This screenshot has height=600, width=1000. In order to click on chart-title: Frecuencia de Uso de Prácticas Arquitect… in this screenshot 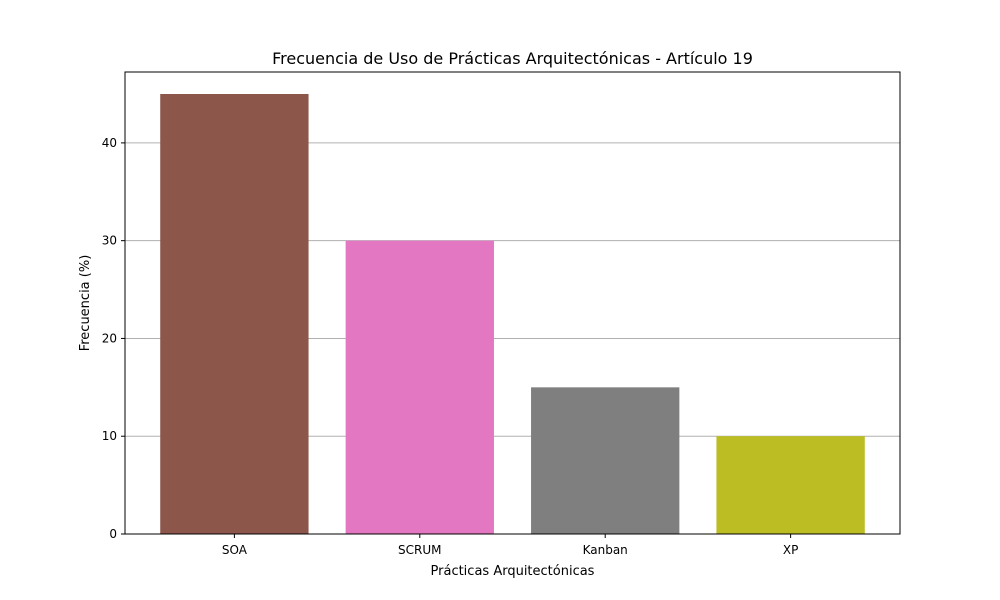, I will do `click(512, 58)`.